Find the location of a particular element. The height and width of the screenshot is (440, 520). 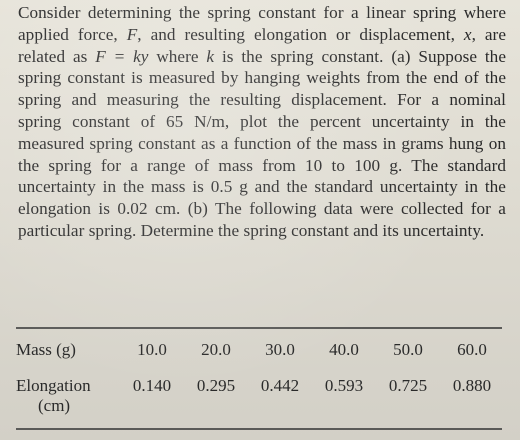

elongation-value: 0.295 is located at coordinates (216, 385).